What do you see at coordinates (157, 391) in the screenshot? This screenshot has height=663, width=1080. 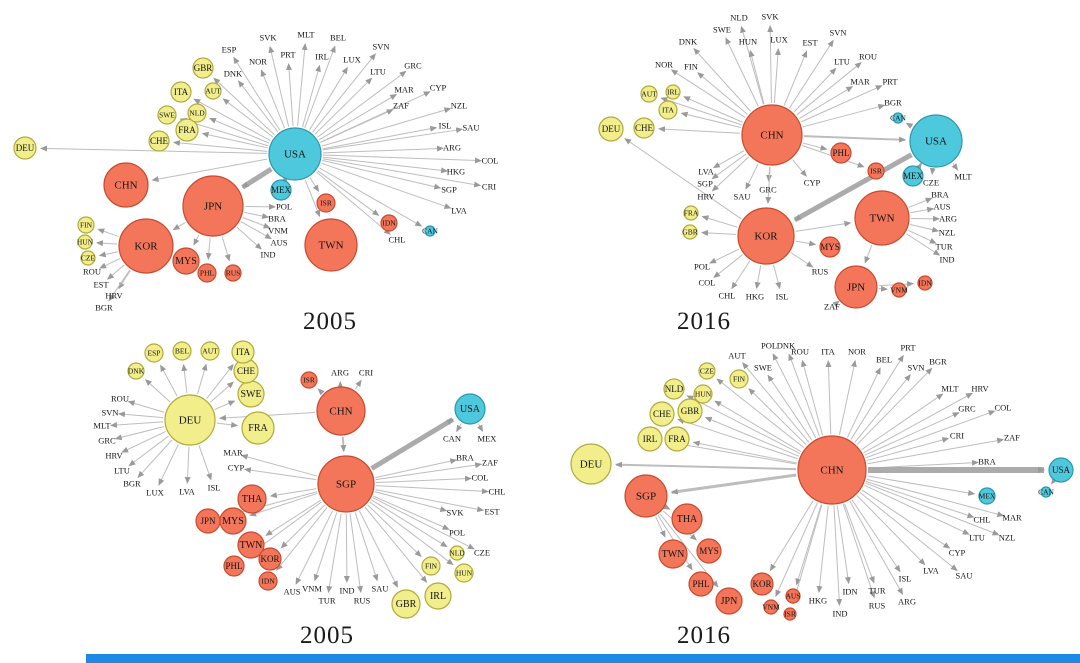 I see `edge-deu-dnk` at bounding box center [157, 391].